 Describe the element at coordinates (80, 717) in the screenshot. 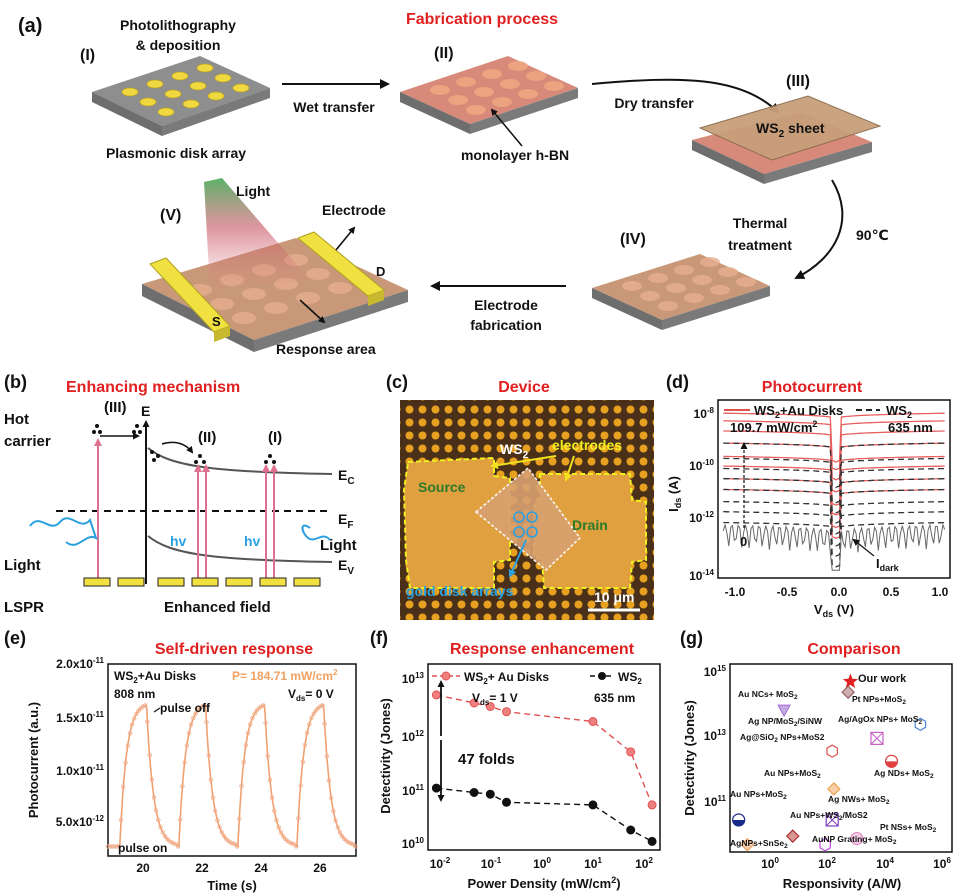

I see `e-ytick-2: 1.5x10⁻¹¹` at that location.